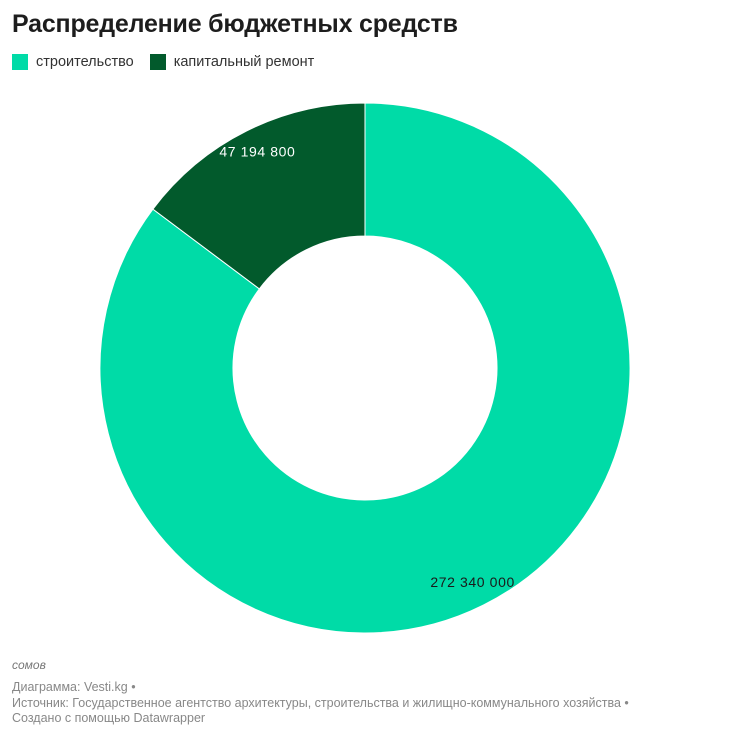 This screenshot has width=730, height=738. What do you see at coordinates (29, 665) in the screenshot?
I see `units-note: сомов` at bounding box center [29, 665].